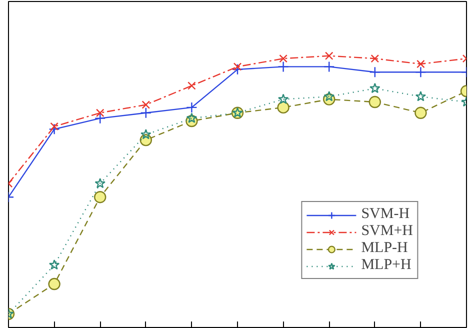  I want to click on legend-label: MLP-H, so click(384, 248).